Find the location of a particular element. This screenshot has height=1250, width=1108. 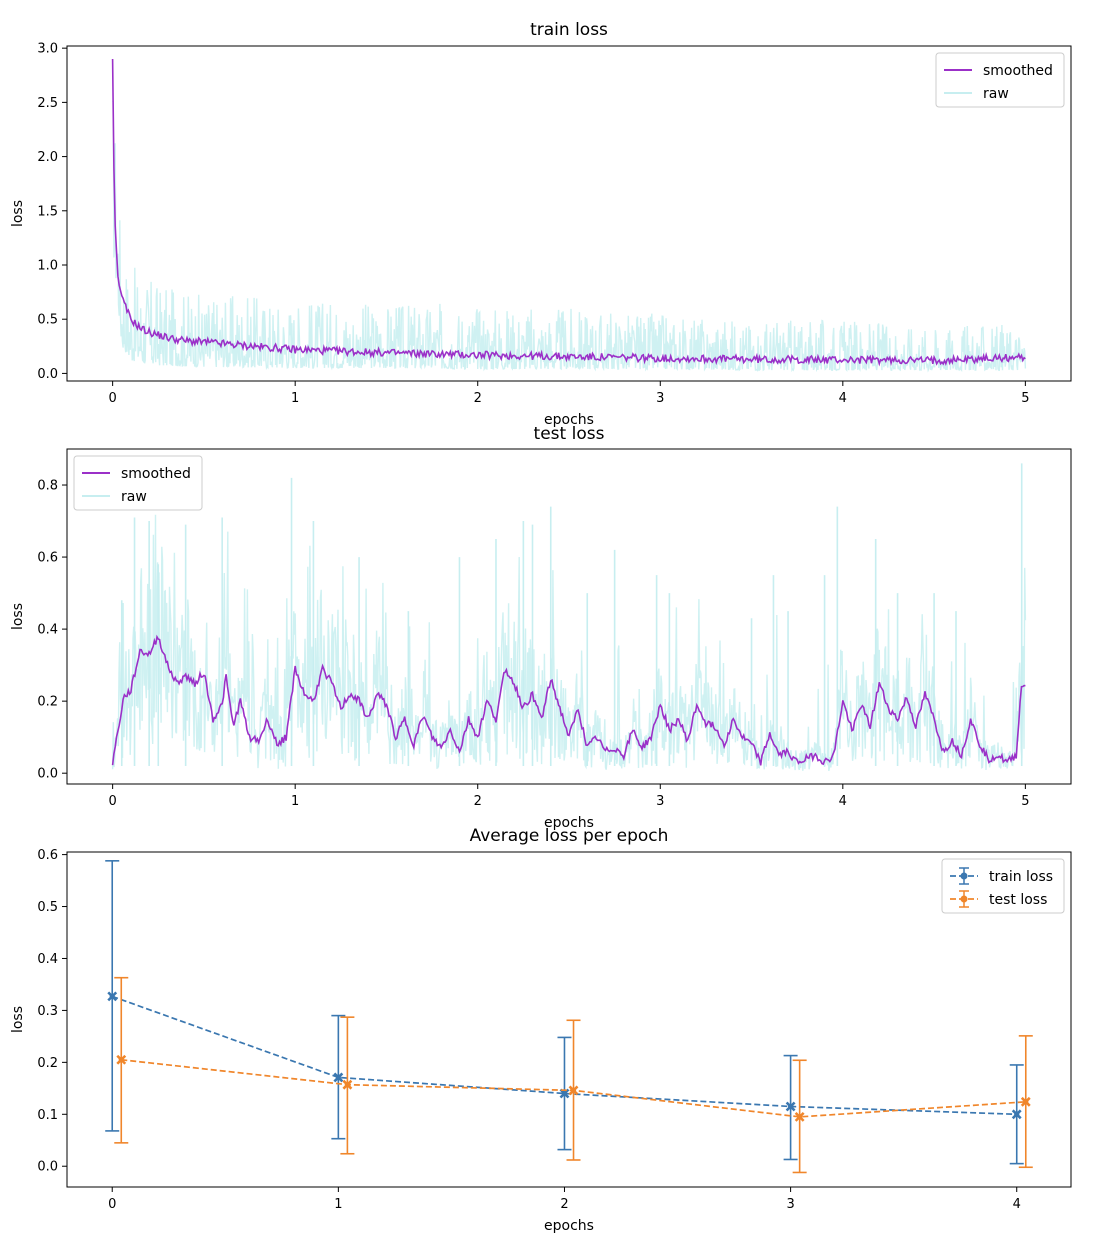

y-tick-label: 0.1 is located at coordinates (47, 1115).